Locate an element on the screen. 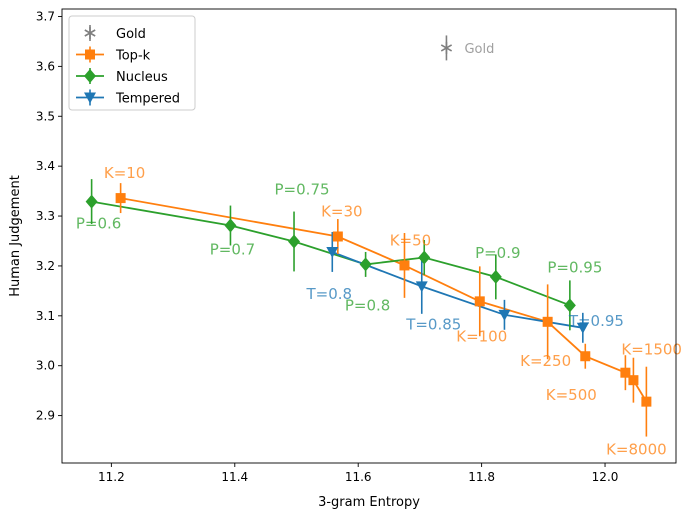 This screenshot has height=514, width=684. tempered-point-label: T=0.8 is located at coordinates (328, 294).